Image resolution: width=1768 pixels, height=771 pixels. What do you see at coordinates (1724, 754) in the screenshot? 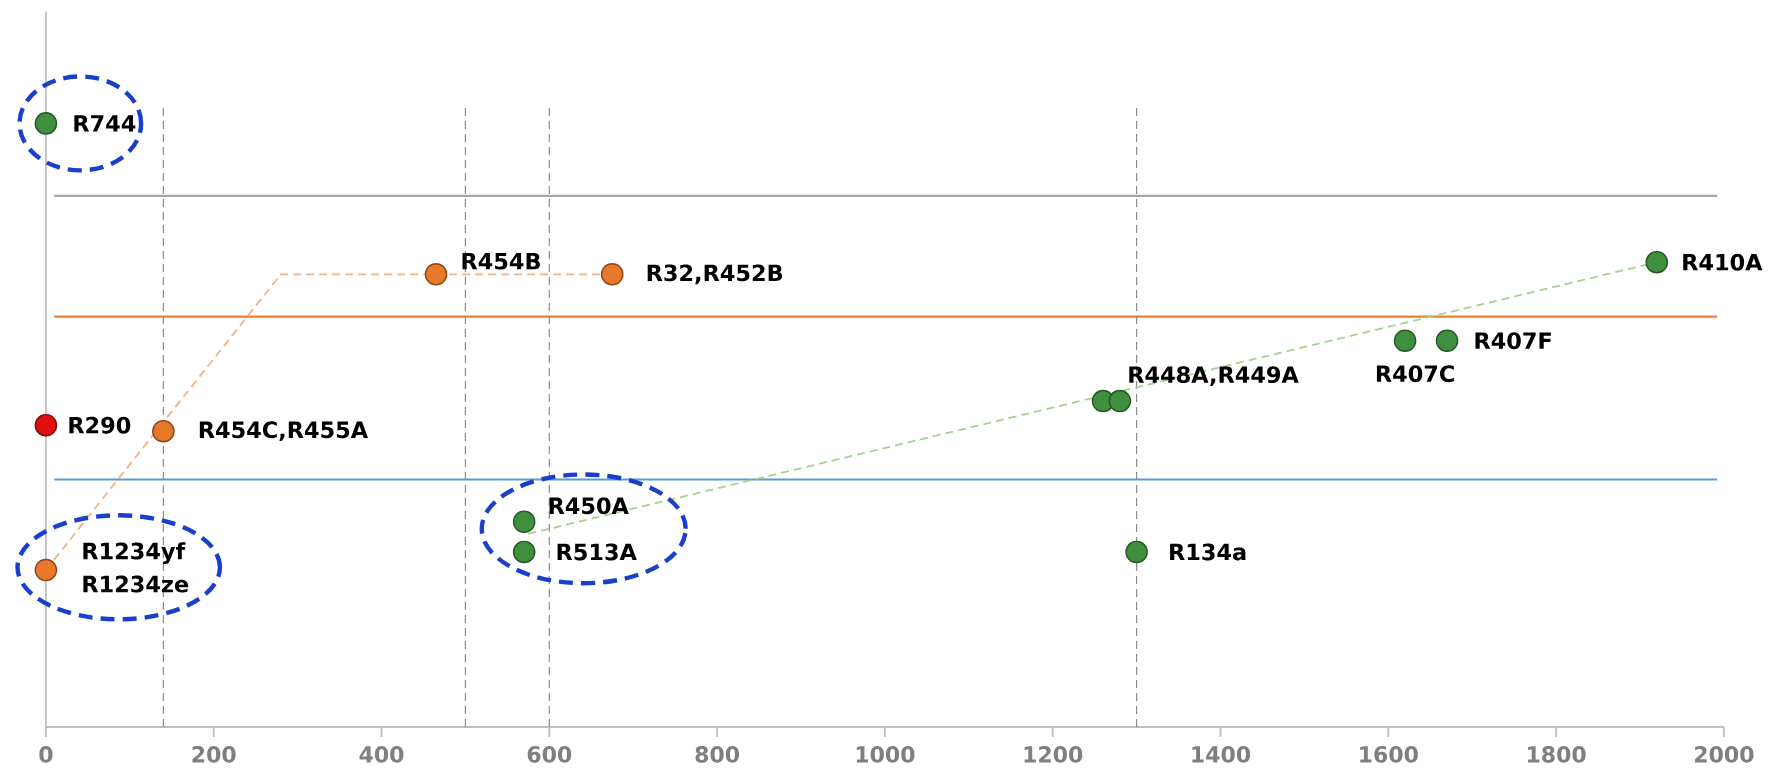
I see `x-tick-label: 2000` at bounding box center [1724, 754].